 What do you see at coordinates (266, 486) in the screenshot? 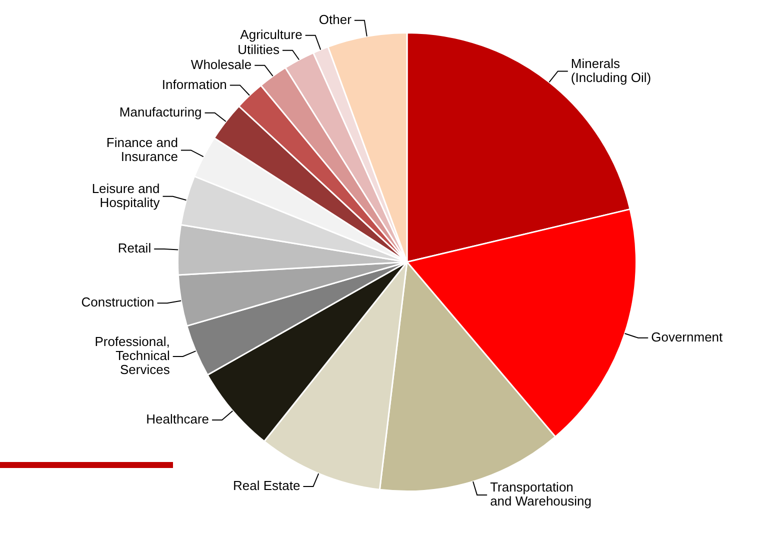
I see `slice-label: Real Estate` at bounding box center [266, 486].